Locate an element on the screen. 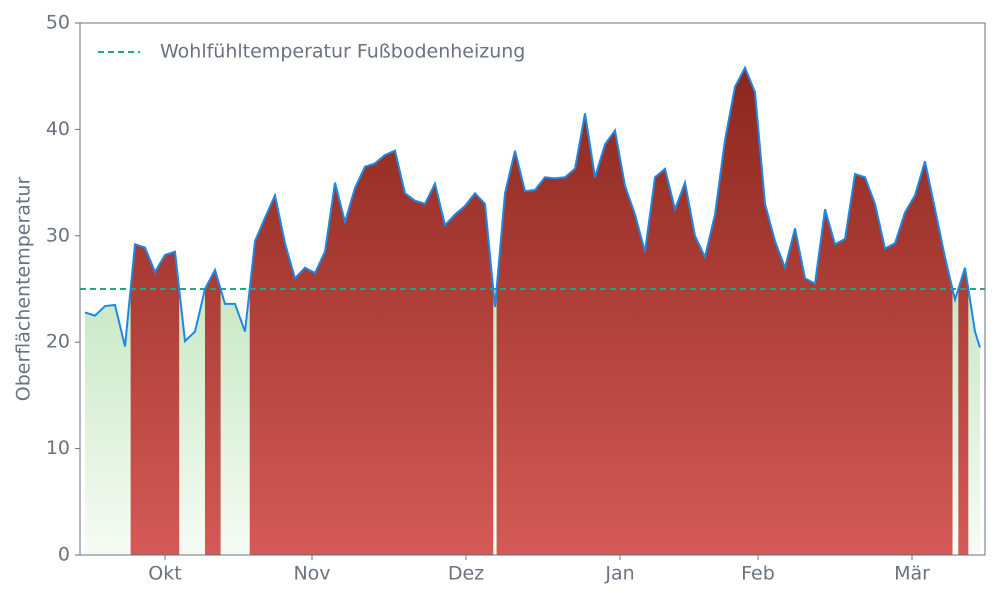 The width and height of the screenshot is (1000, 600). x-tick-label: Okt is located at coordinates (164, 574).